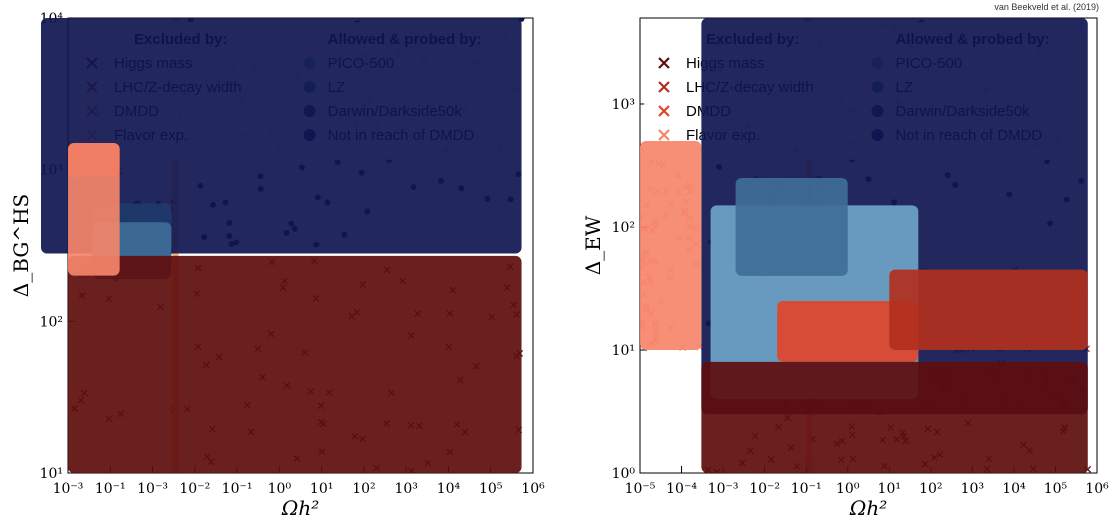 This screenshot has width=1113, height=521. I want to click on credit-text: van Beekveld et al. (2019), so click(1046, 7).